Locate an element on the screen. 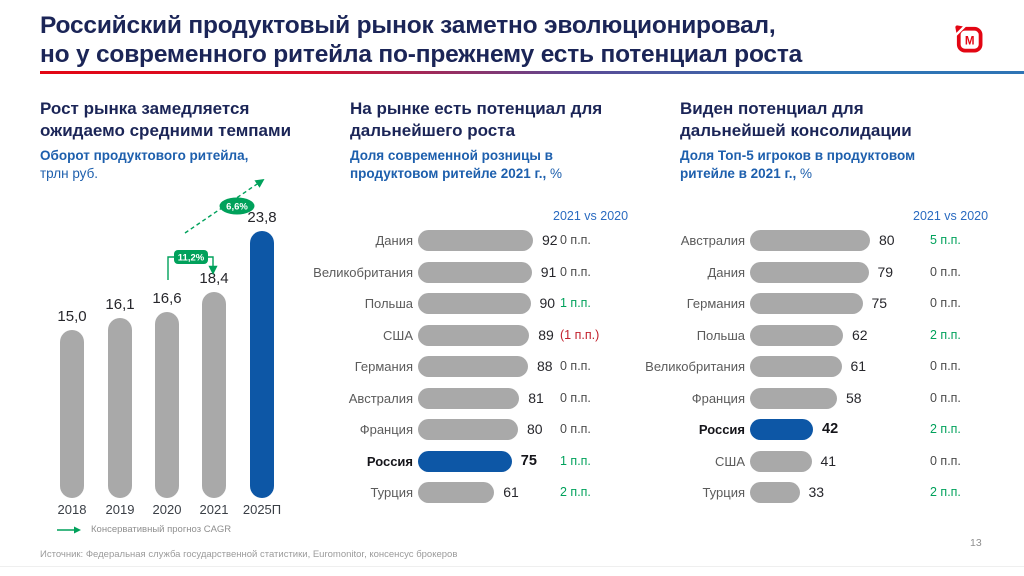 The height and width of the screenshot is (576, 1024). x-axis-tick-2019: 2019 is located at coordinates (120, 509).